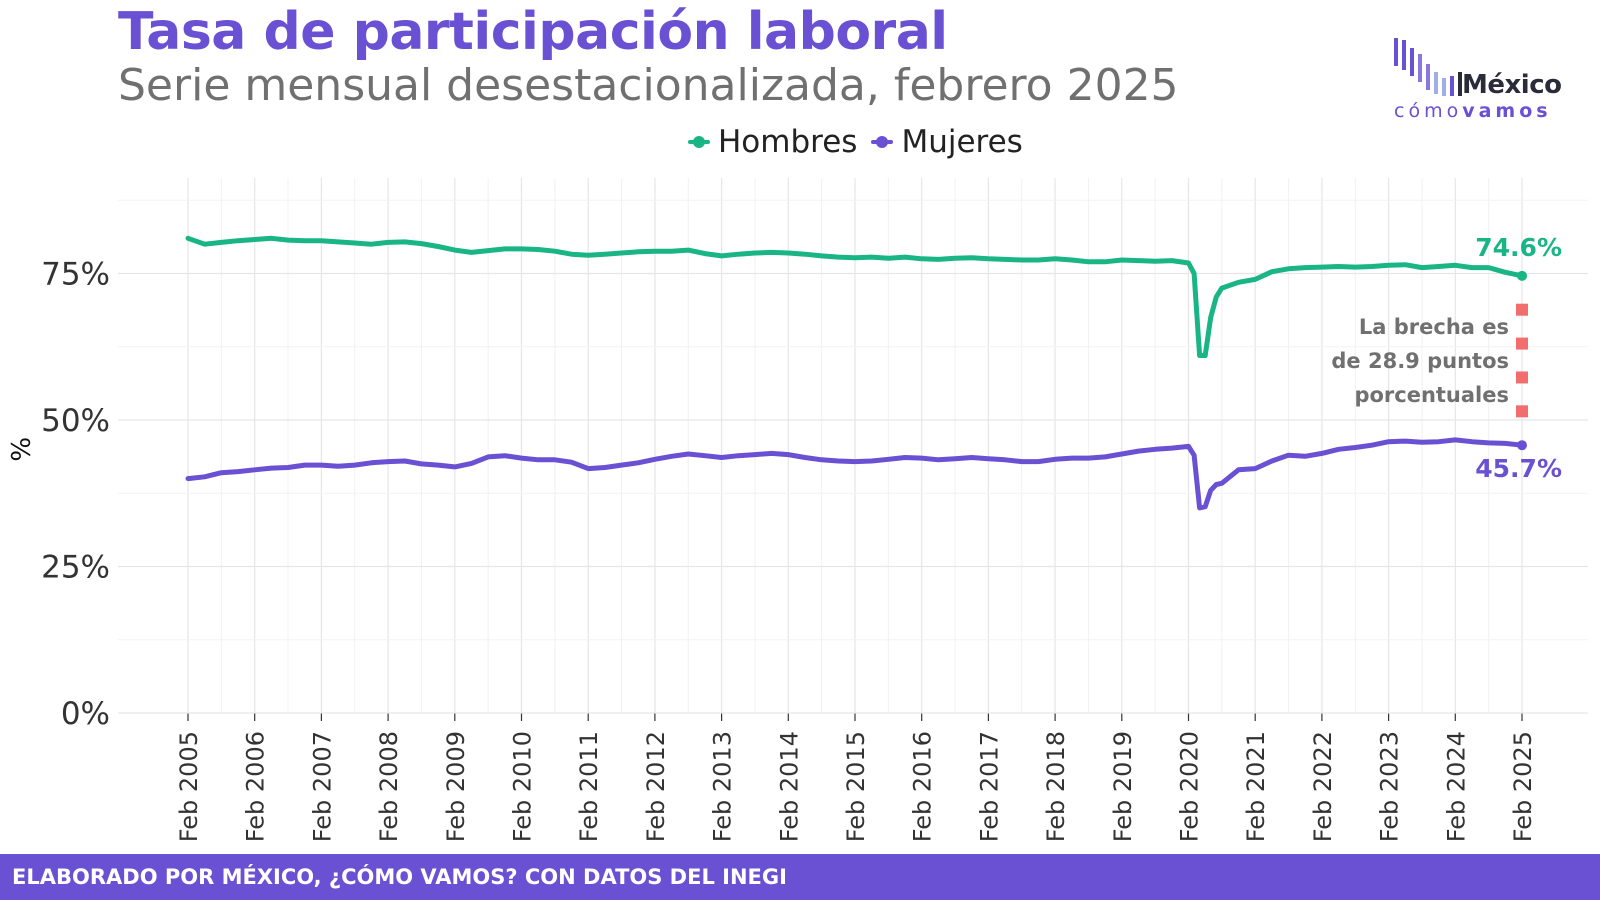  Describe the element at coordinates (1428, 67) in the screenshot. I see `logo-bars-icon` at that location.